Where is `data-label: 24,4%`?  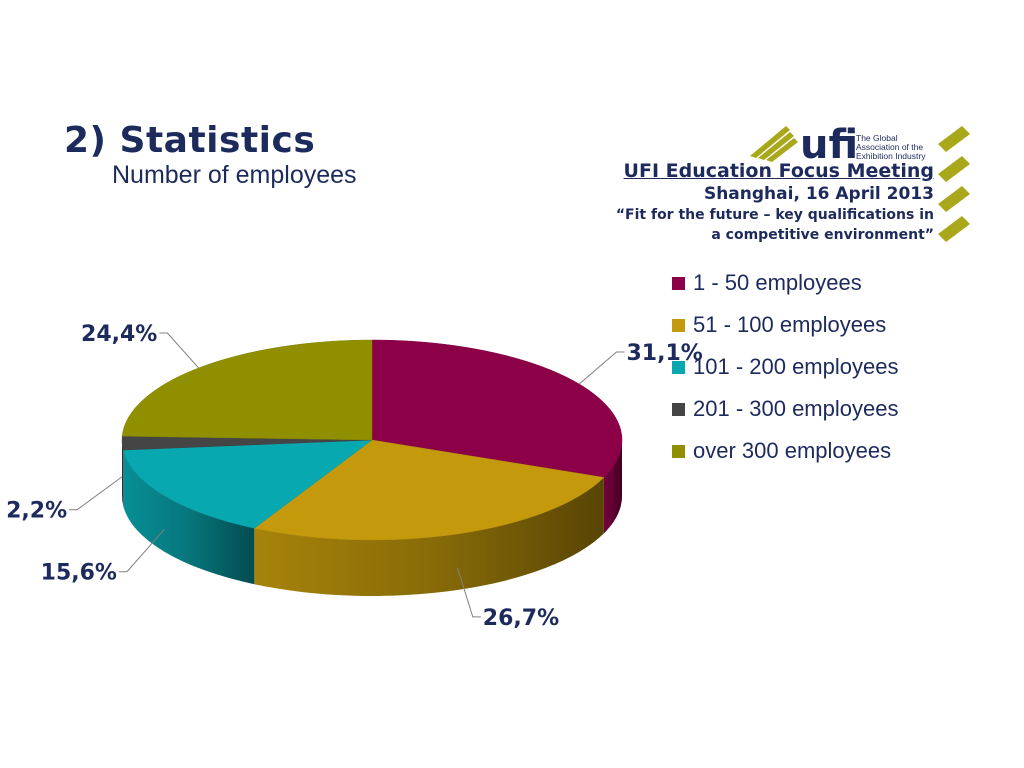
data-label: 24,4% is located at coordinates (119, 334).